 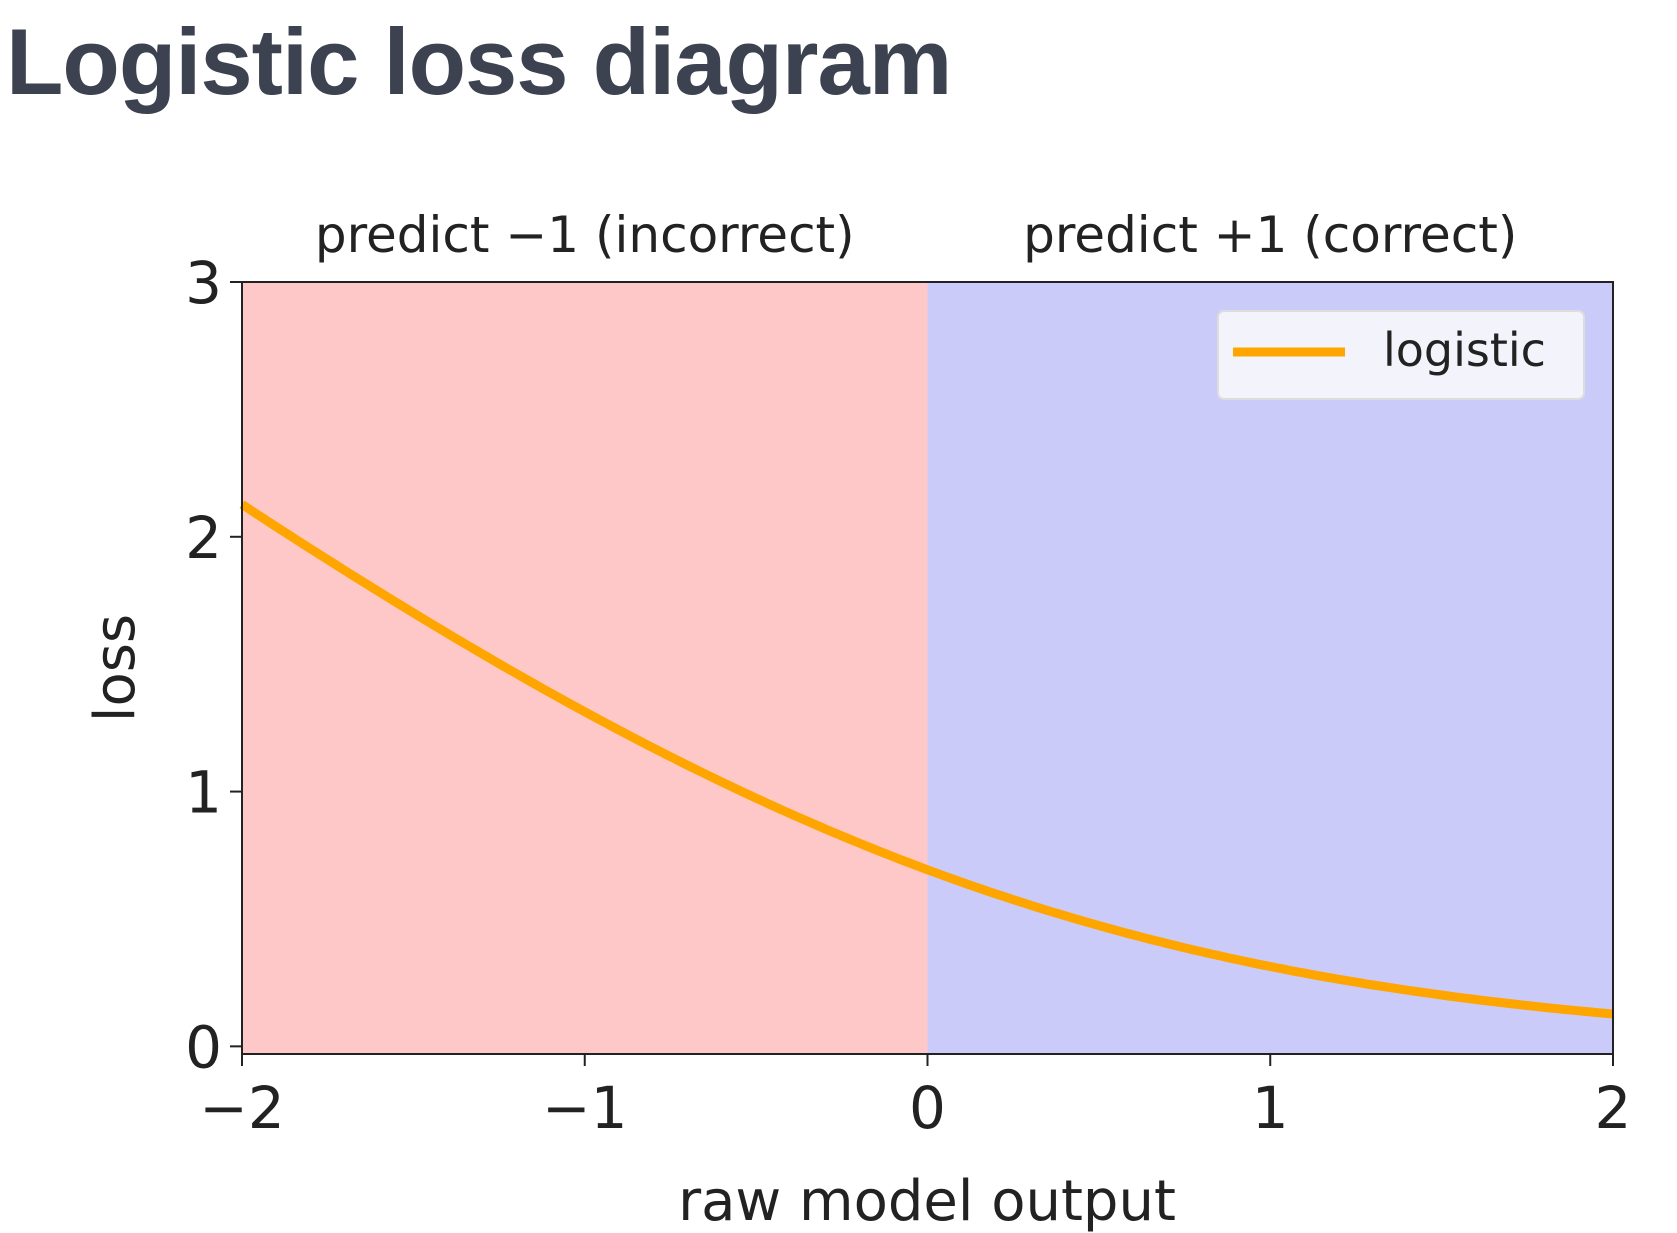 What do you see at coordinates (1270, 1108) in the screenshot?
I see `x-tick-label: 1` at bounding box center [1270, 1108].